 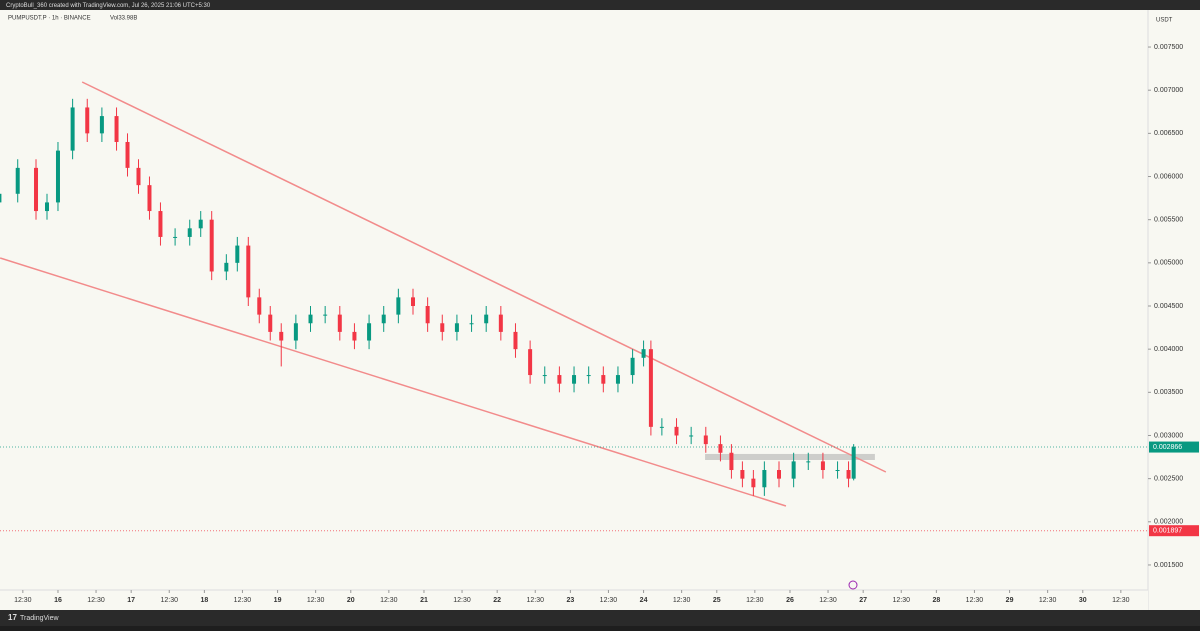 What do you see at coordinates (790, 600) in the screenshot?
I see `x-tick-label: 26` at bounding box center [790, 600].